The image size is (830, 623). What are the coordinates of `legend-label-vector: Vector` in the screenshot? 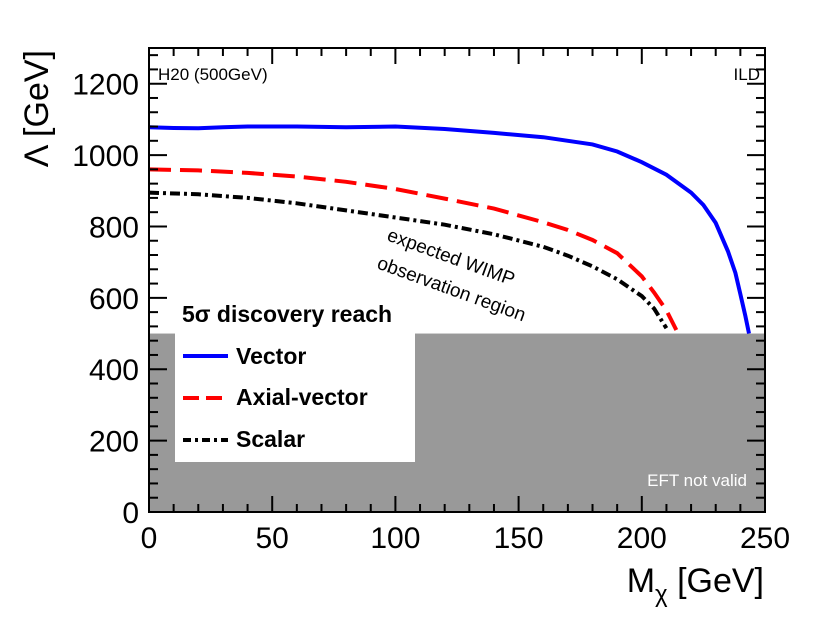 It's located at (271, 356).